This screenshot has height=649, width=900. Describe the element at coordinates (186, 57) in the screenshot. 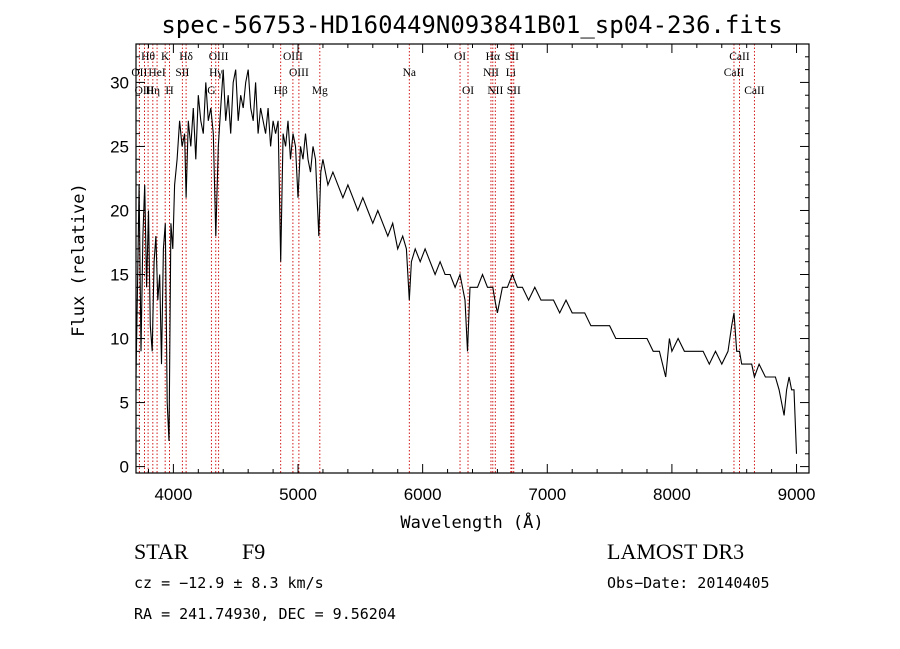

I see `line-label-8: Hδ` at that location.